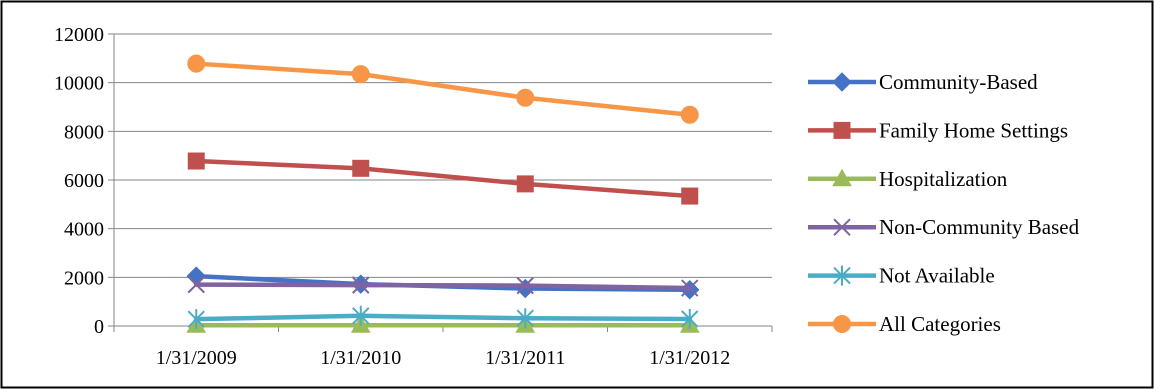  I want to click on legend-item: Family Home Settings, so click(938, 130).